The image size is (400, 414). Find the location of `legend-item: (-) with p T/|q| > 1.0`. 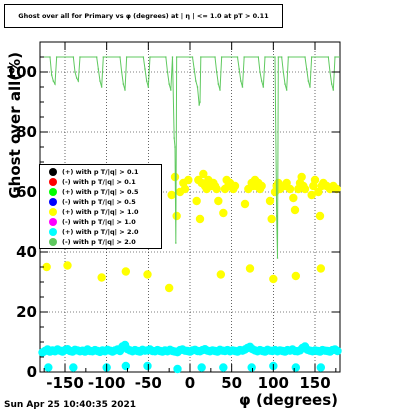

legend-item: (-) with p T/|q| > 1.0 is located at coordinates (101, 222).